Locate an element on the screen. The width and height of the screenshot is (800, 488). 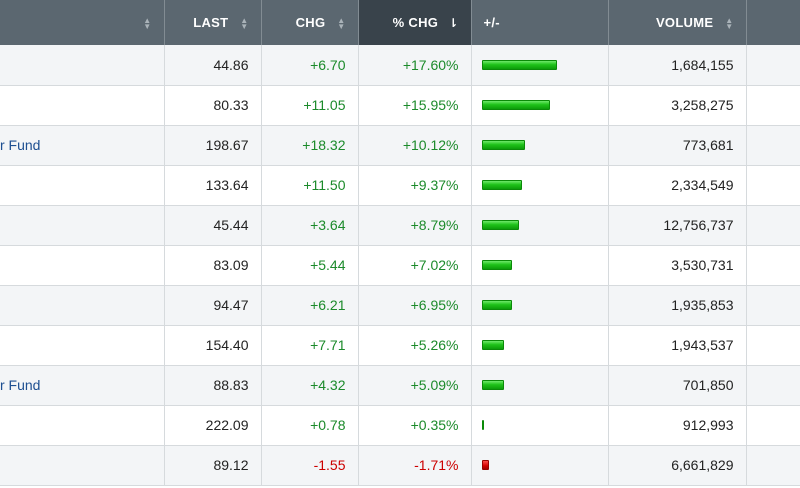
column-header-label: VOLUME is located at coordinates (684, 22).